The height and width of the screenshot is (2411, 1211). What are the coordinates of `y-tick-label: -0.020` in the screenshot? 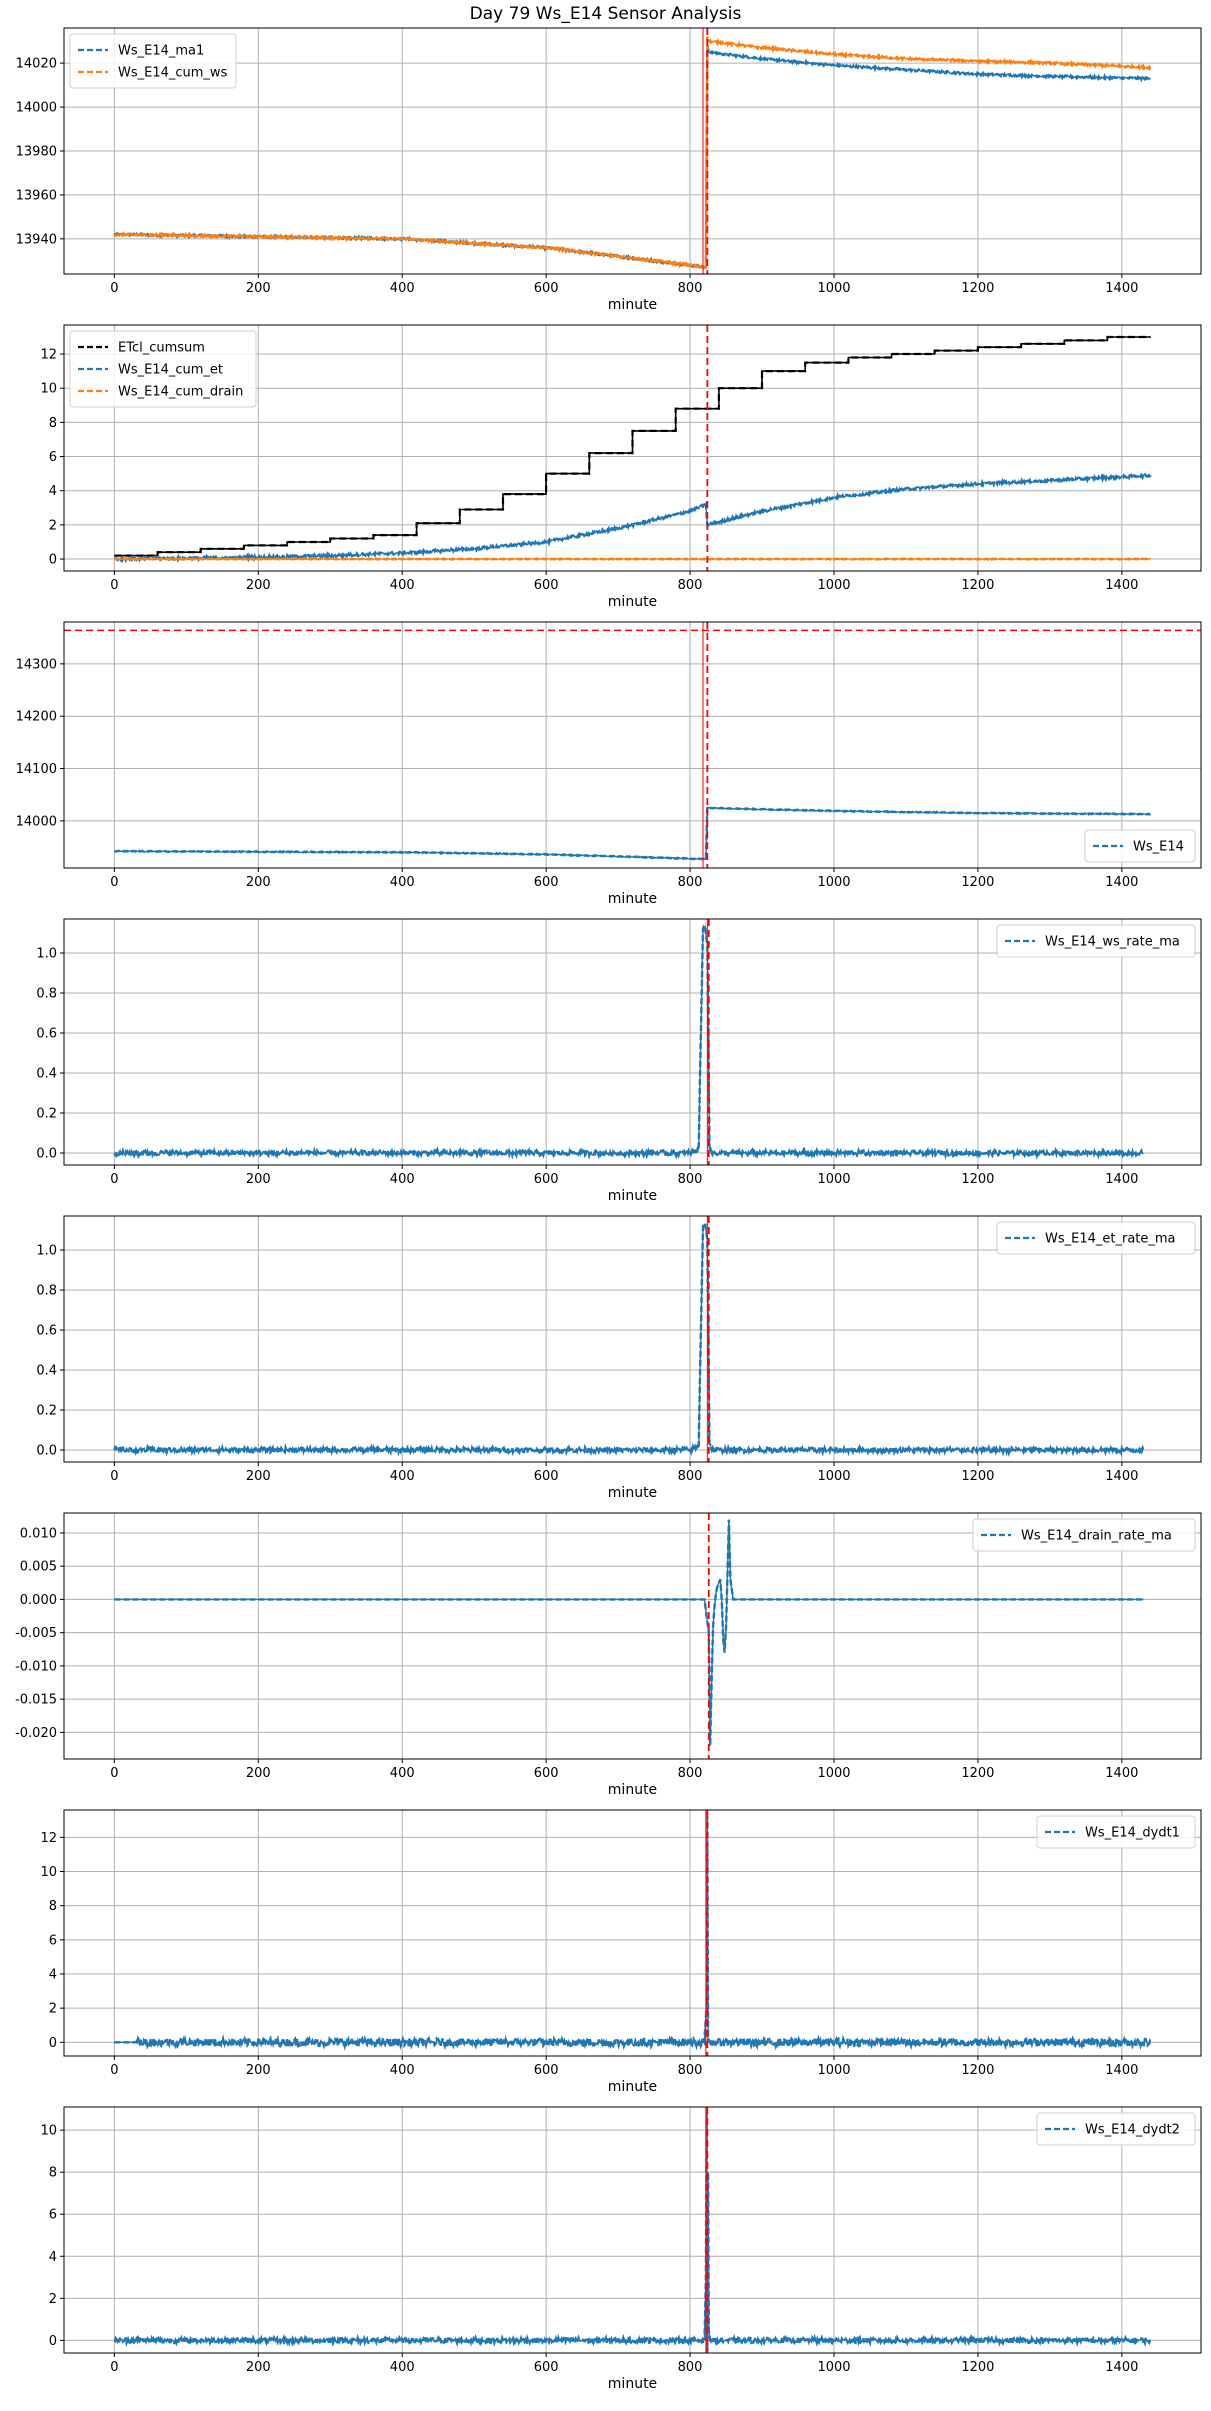 It's located at (36, 1733).